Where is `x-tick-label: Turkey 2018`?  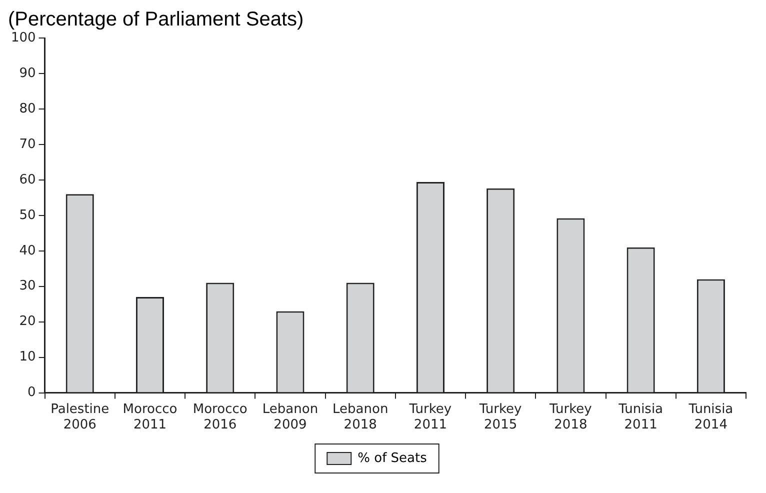
x-tick-label: Turkey 2018 is located at coordinates (570, 417).